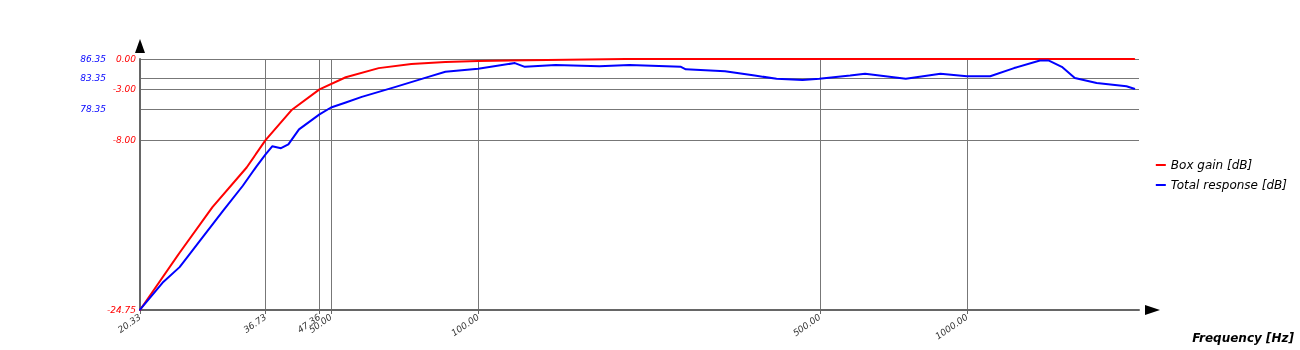  Describe the element at coordinates (124, 140) in the screenshot. I see `y-tick-label: -8.00` at that location.